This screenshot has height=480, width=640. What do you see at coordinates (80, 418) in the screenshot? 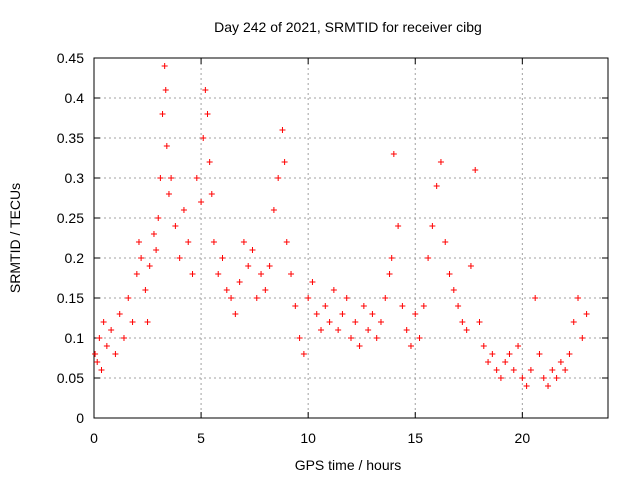
I see `y-tick-label: 0` at bounding box center [80, 418].